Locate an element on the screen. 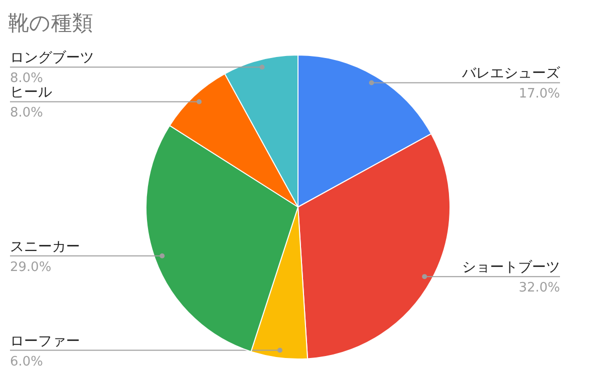  title: 靴の種類 is located at coordinates (50, 23).